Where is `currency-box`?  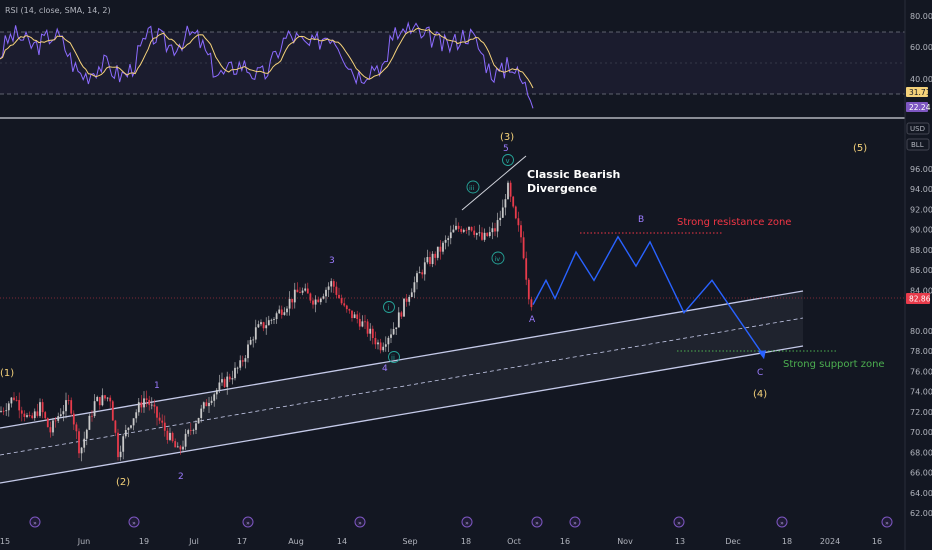
currency-box is located at coordinates (918, 128).